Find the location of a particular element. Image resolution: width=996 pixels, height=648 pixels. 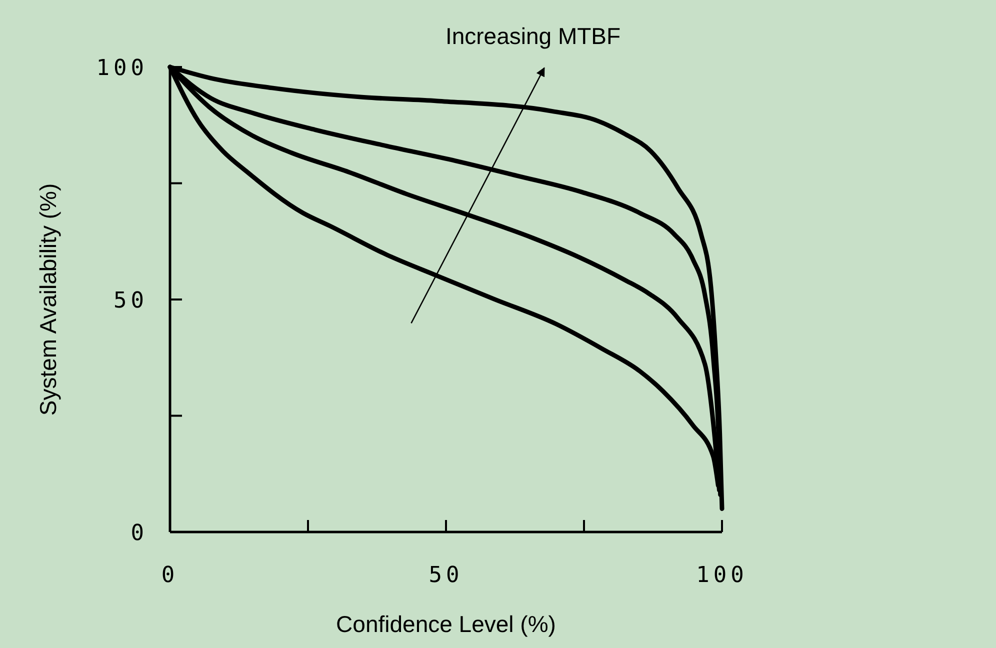

y-tick-label: 50 is located at coordinates (131, 301).